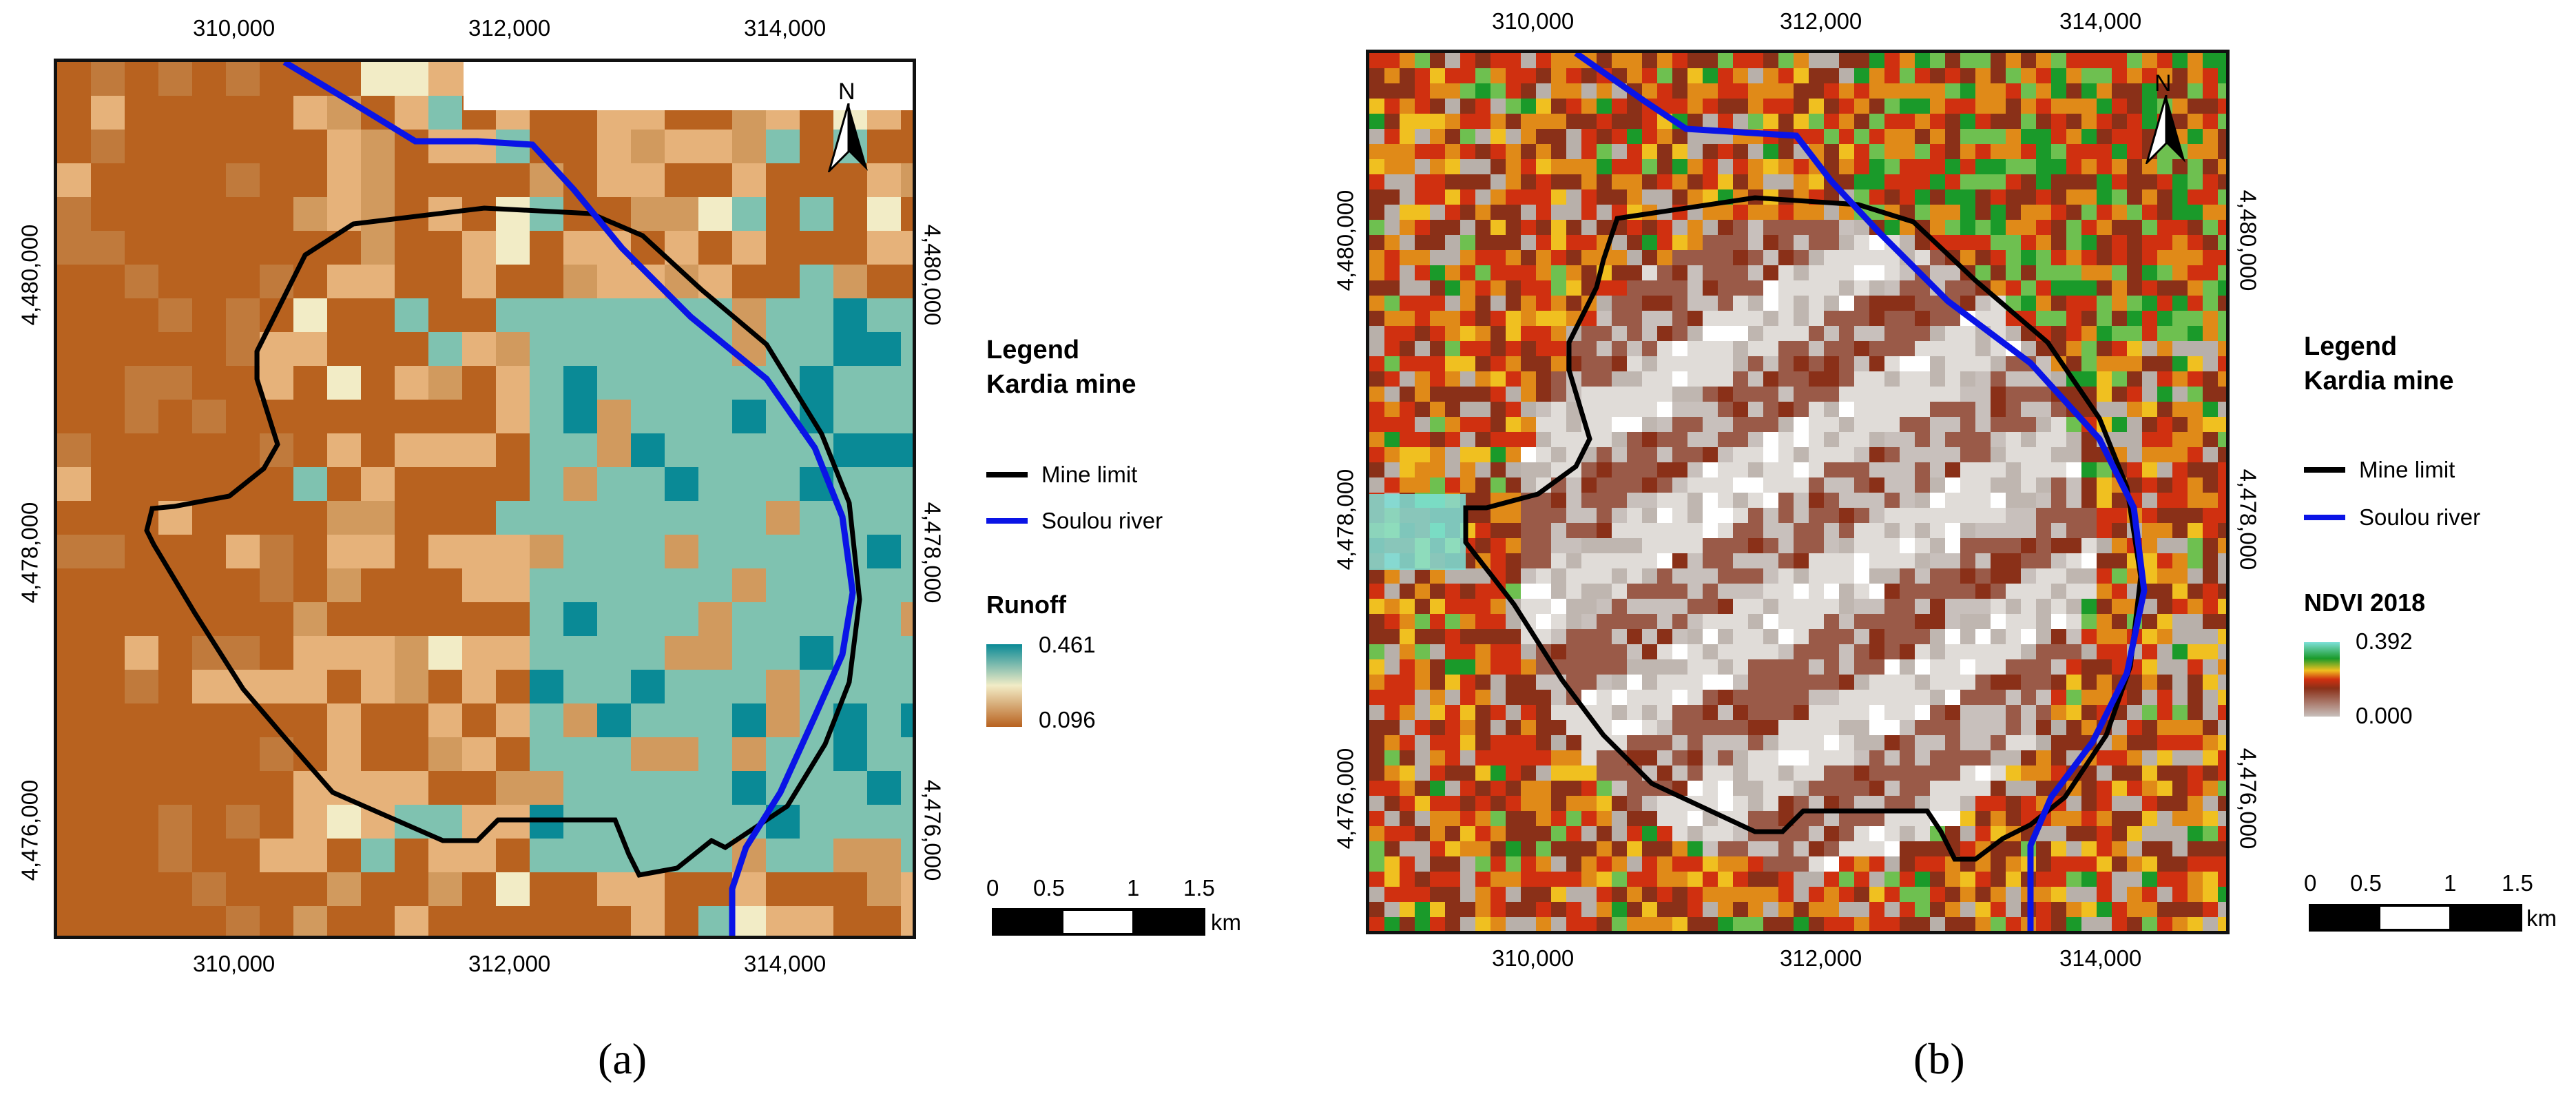  I want to click on ramp-min: 0.096, so click(1067, 720).